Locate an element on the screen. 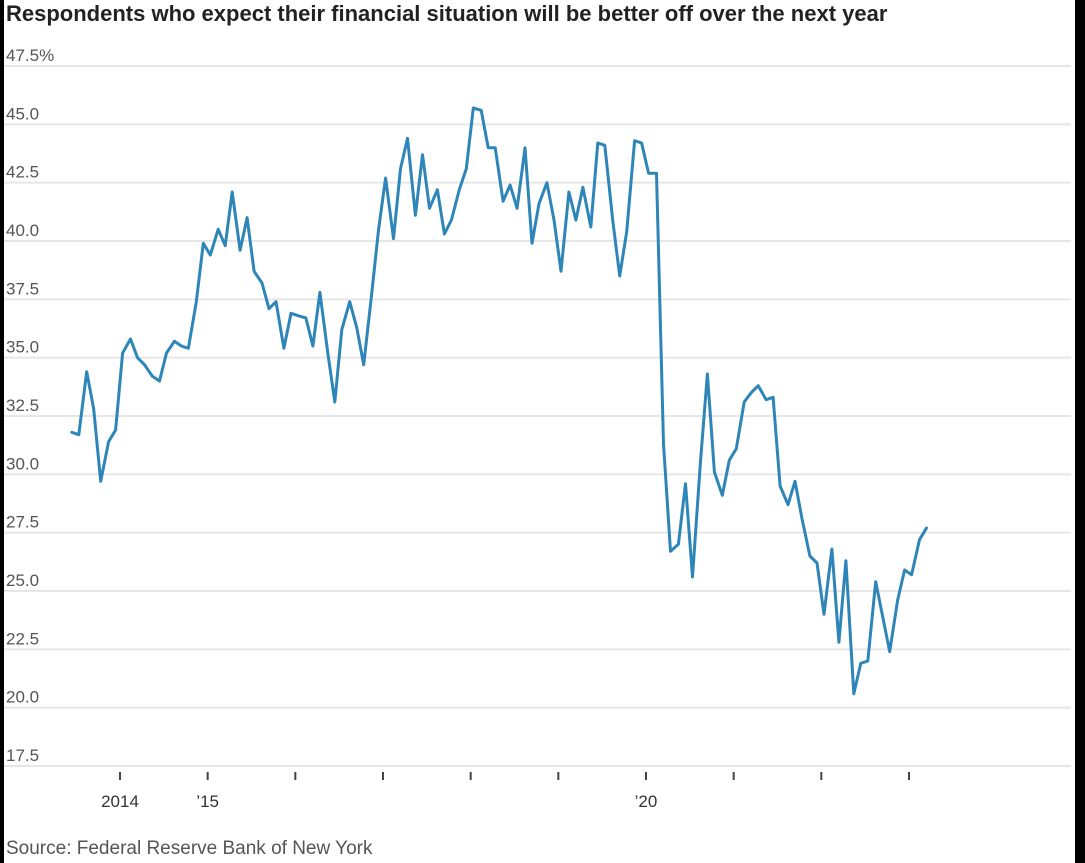 The image size is (1085, 863). y-tick-label: 30.0 is located at coordinates (22, 463).